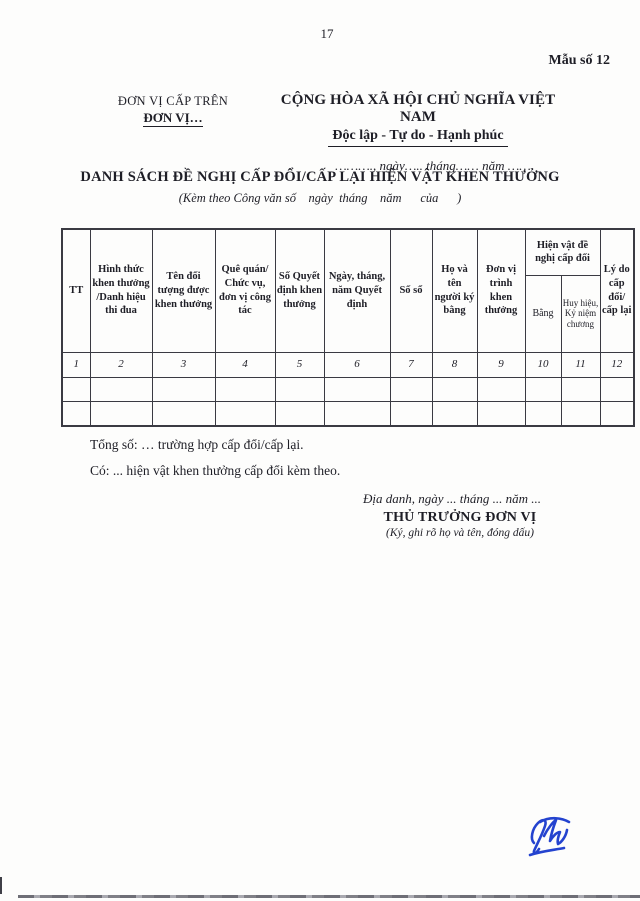  I want to click on col-number: 6, so click(357, 364).